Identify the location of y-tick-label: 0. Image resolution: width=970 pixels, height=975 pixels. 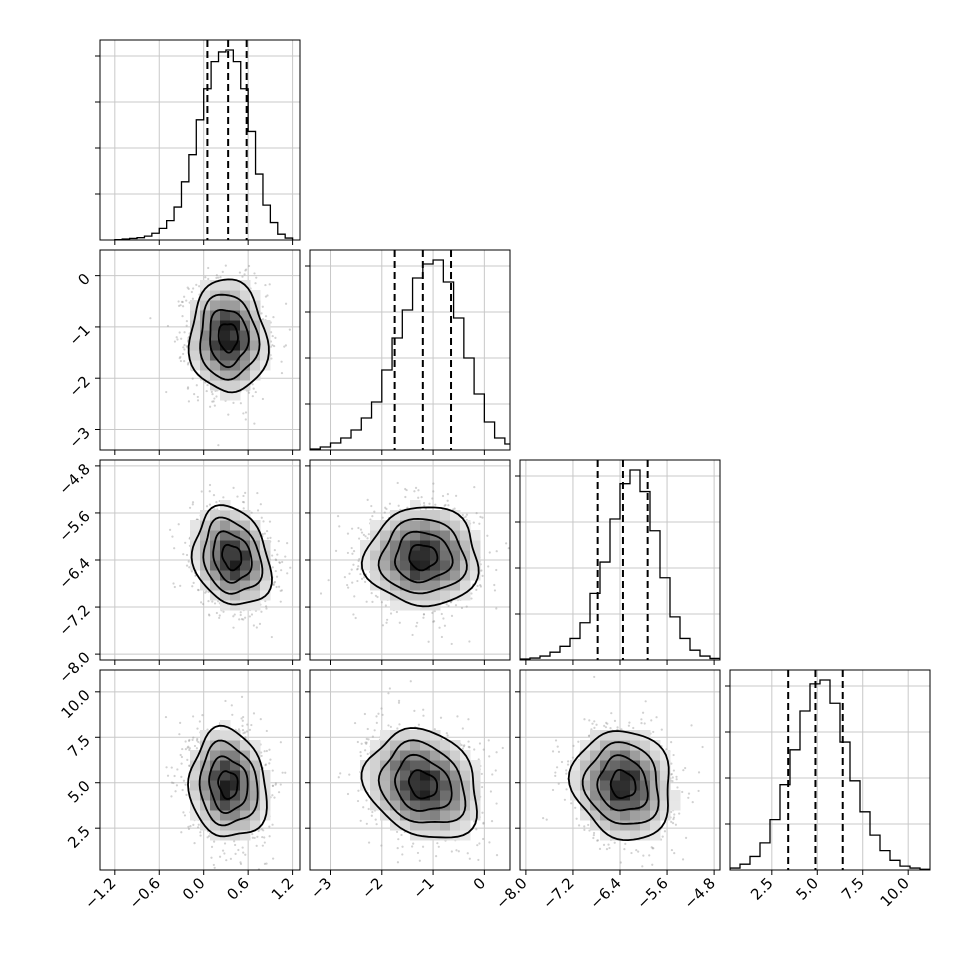
(83, 279).